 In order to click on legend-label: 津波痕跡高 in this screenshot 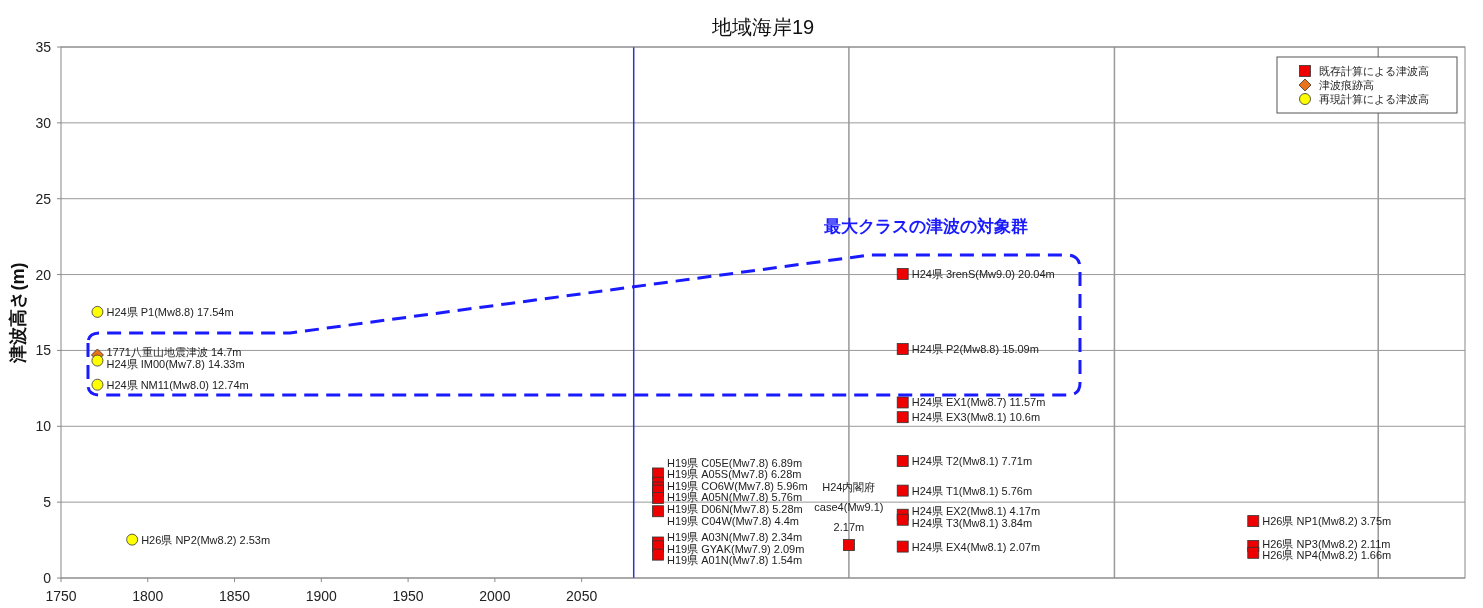, I will do `click(1346, 85)`.